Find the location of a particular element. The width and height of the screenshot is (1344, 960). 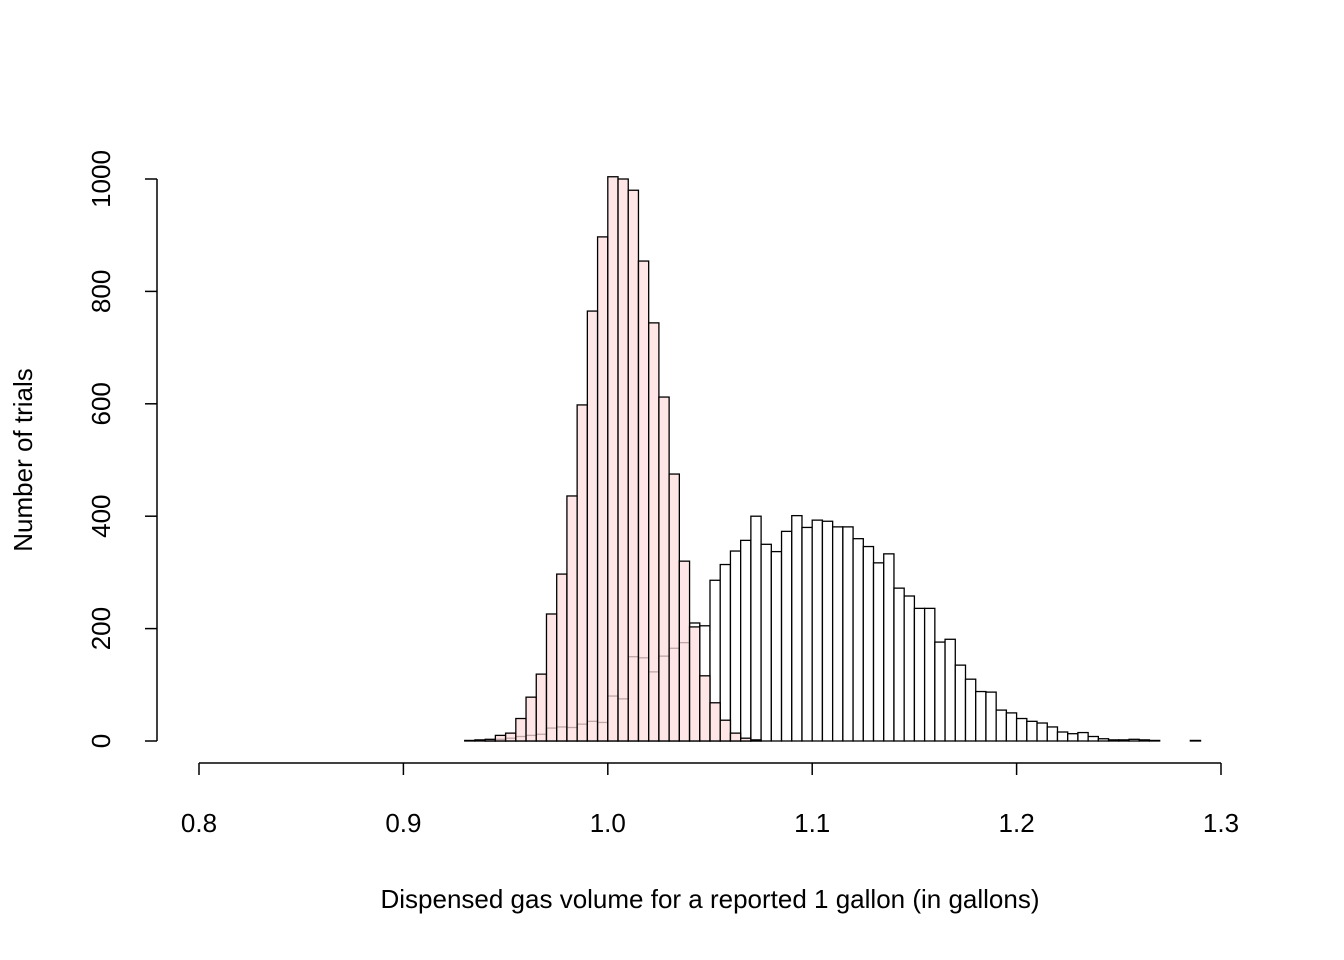

y-tick-label: 200 is located at coordinates (101, 628).